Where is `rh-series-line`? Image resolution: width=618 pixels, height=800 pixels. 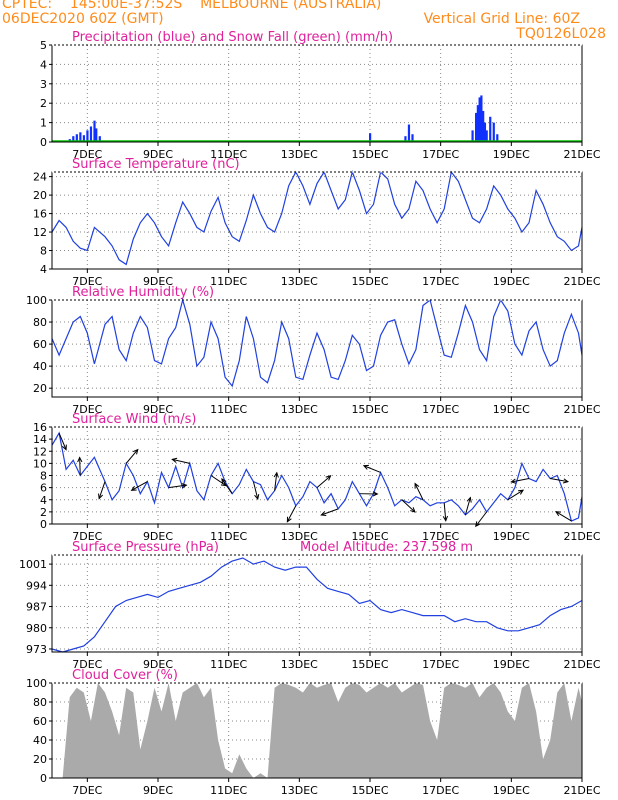 rh-series-line is located at coordinates (317, 342).